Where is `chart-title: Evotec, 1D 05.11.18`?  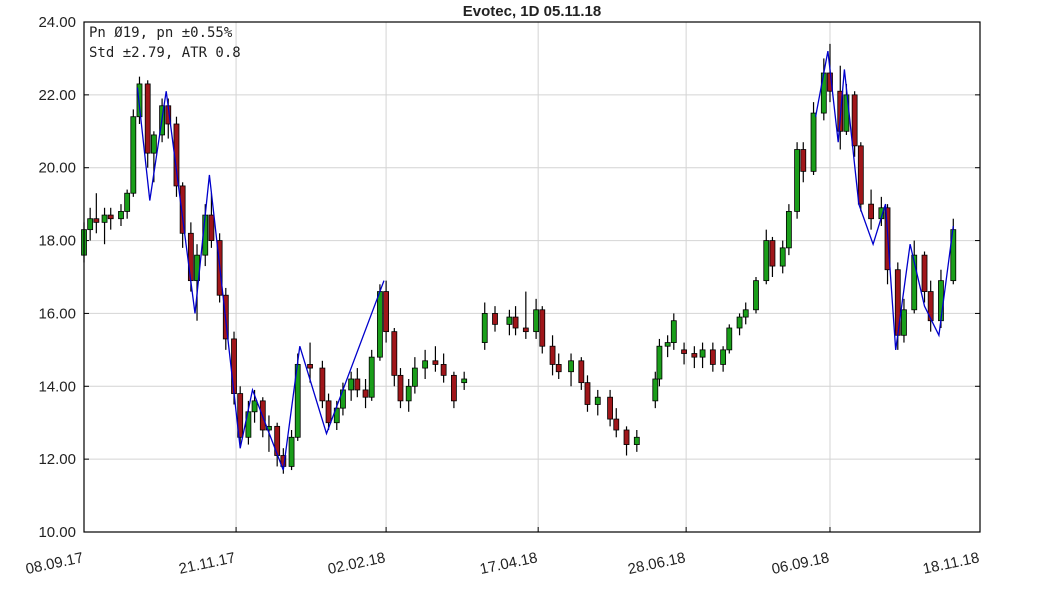 chart-title: Evotec, 1D 05.11.18 is located at coordinates (532, 11).